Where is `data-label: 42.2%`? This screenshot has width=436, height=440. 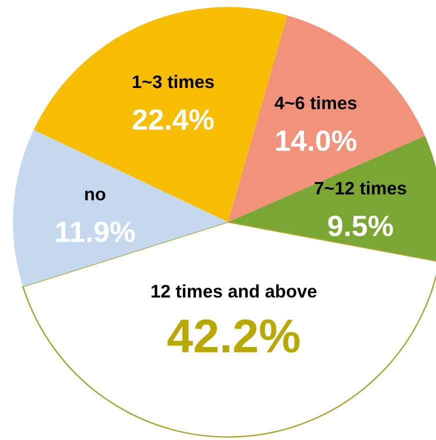
data-label: 42.2% is located at coordinates (234, 336).